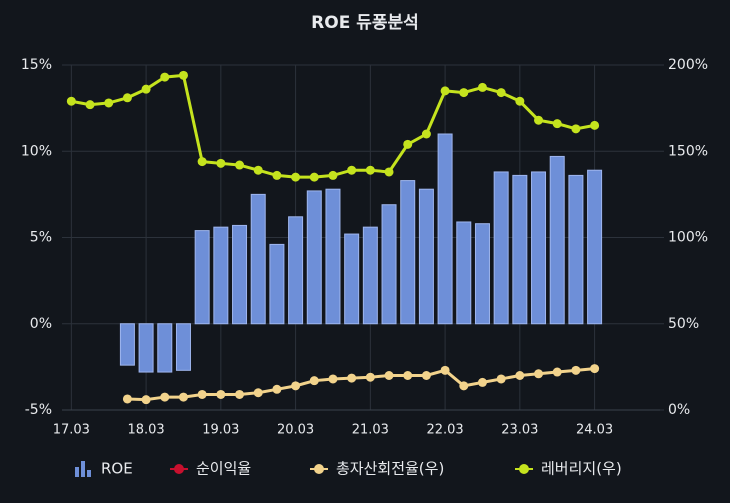 This screenshot has width=730, height=503. I want to click on y-tick-label: 5%, so click(41, 238).